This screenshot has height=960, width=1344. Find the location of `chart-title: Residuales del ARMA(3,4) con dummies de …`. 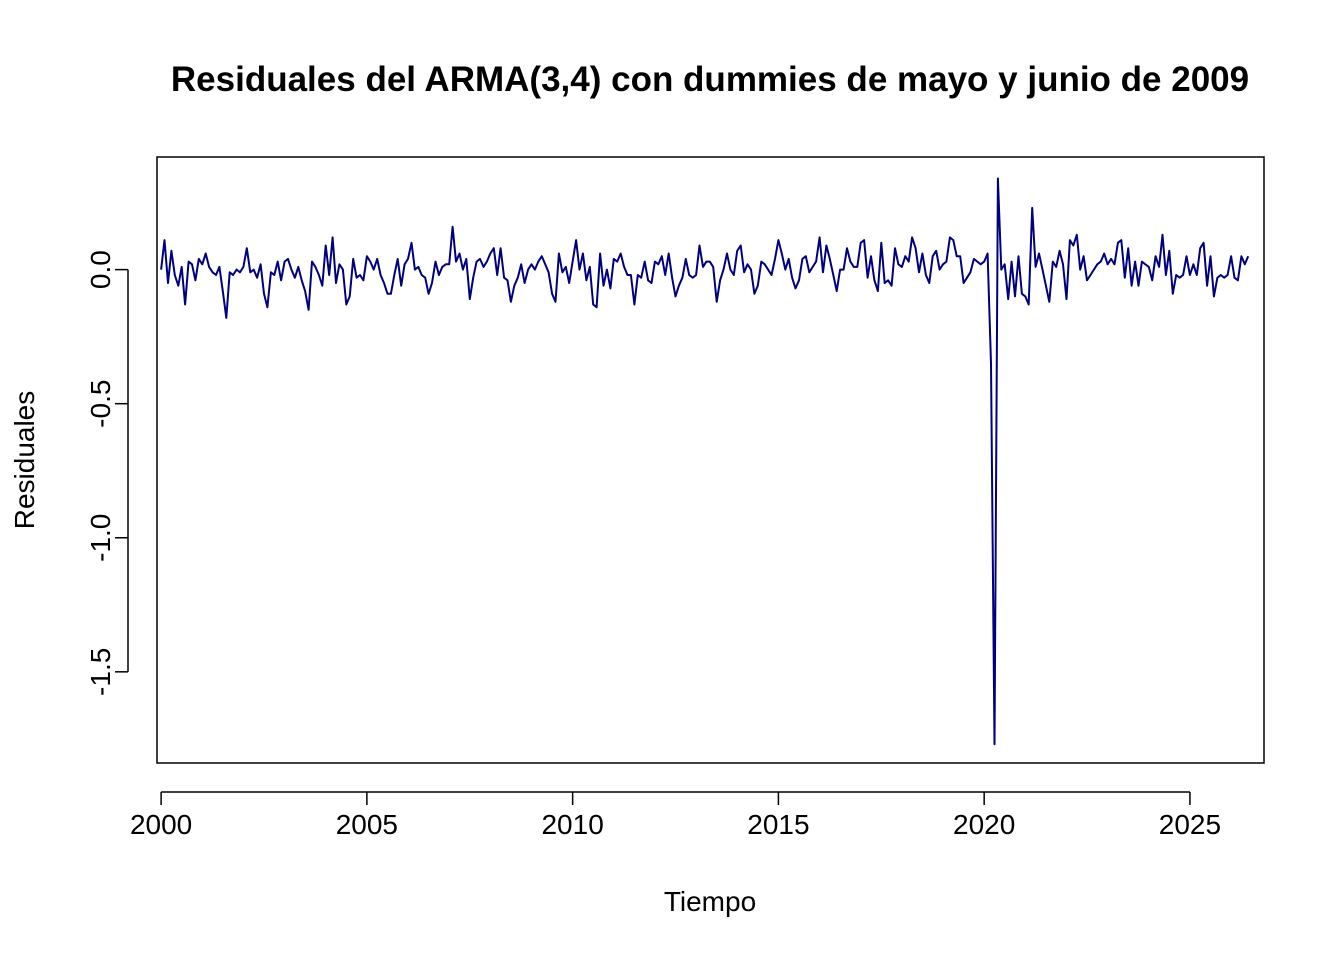

chart-title: Residuales del ARMA(3,4) con dummies de … is located at coordinates (710, 79).